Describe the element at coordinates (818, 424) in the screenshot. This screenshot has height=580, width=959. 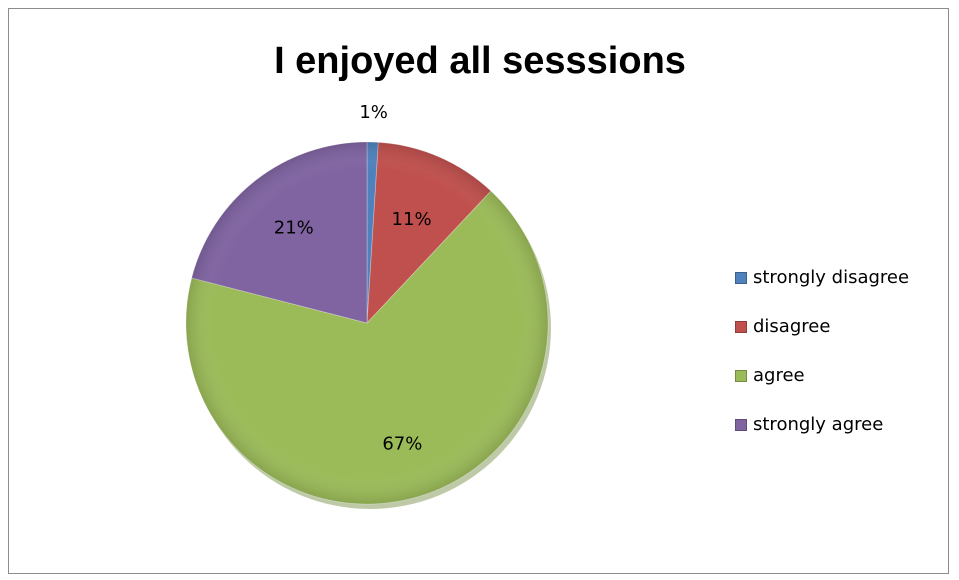
I see `legend-label-strongly-agree: strongly agree` at that location.